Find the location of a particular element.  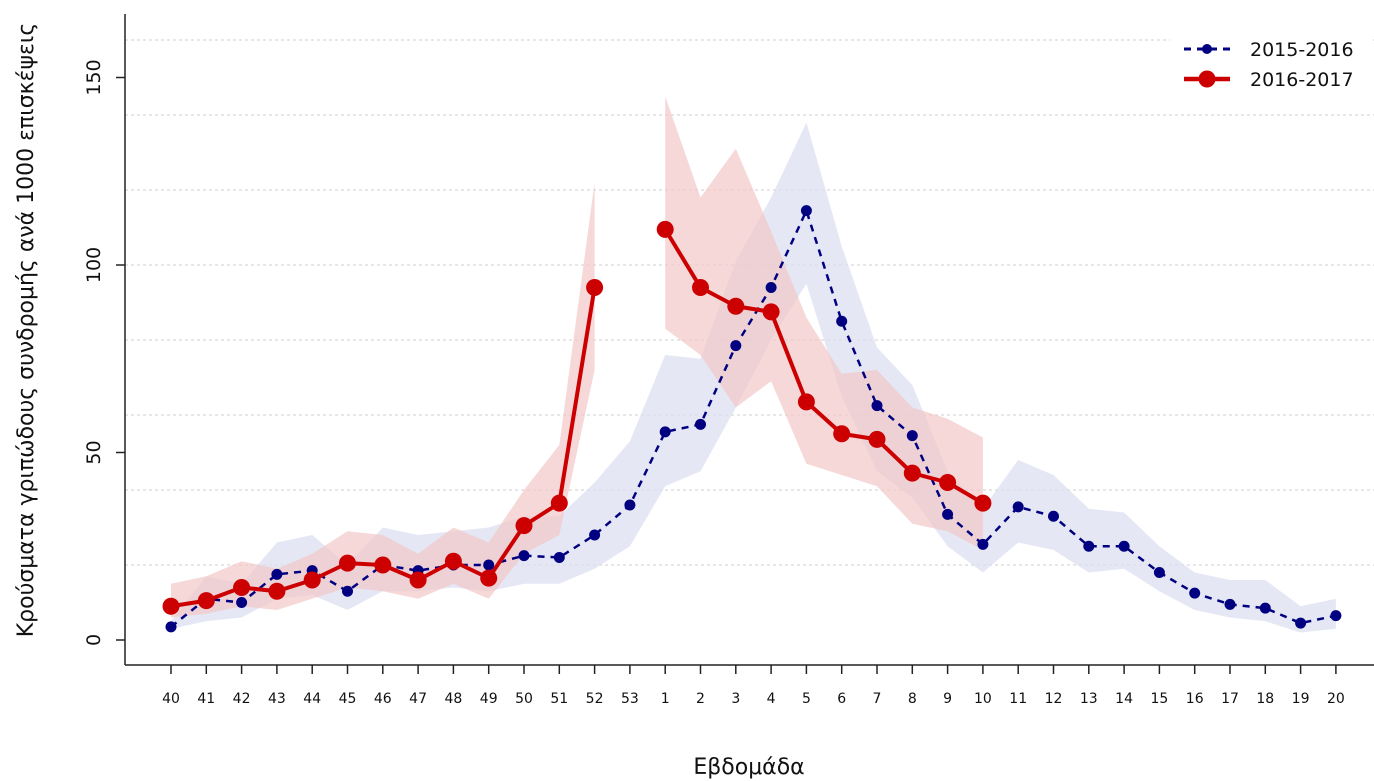

x-tick-label: 45 is located at coordinates (348, 699).